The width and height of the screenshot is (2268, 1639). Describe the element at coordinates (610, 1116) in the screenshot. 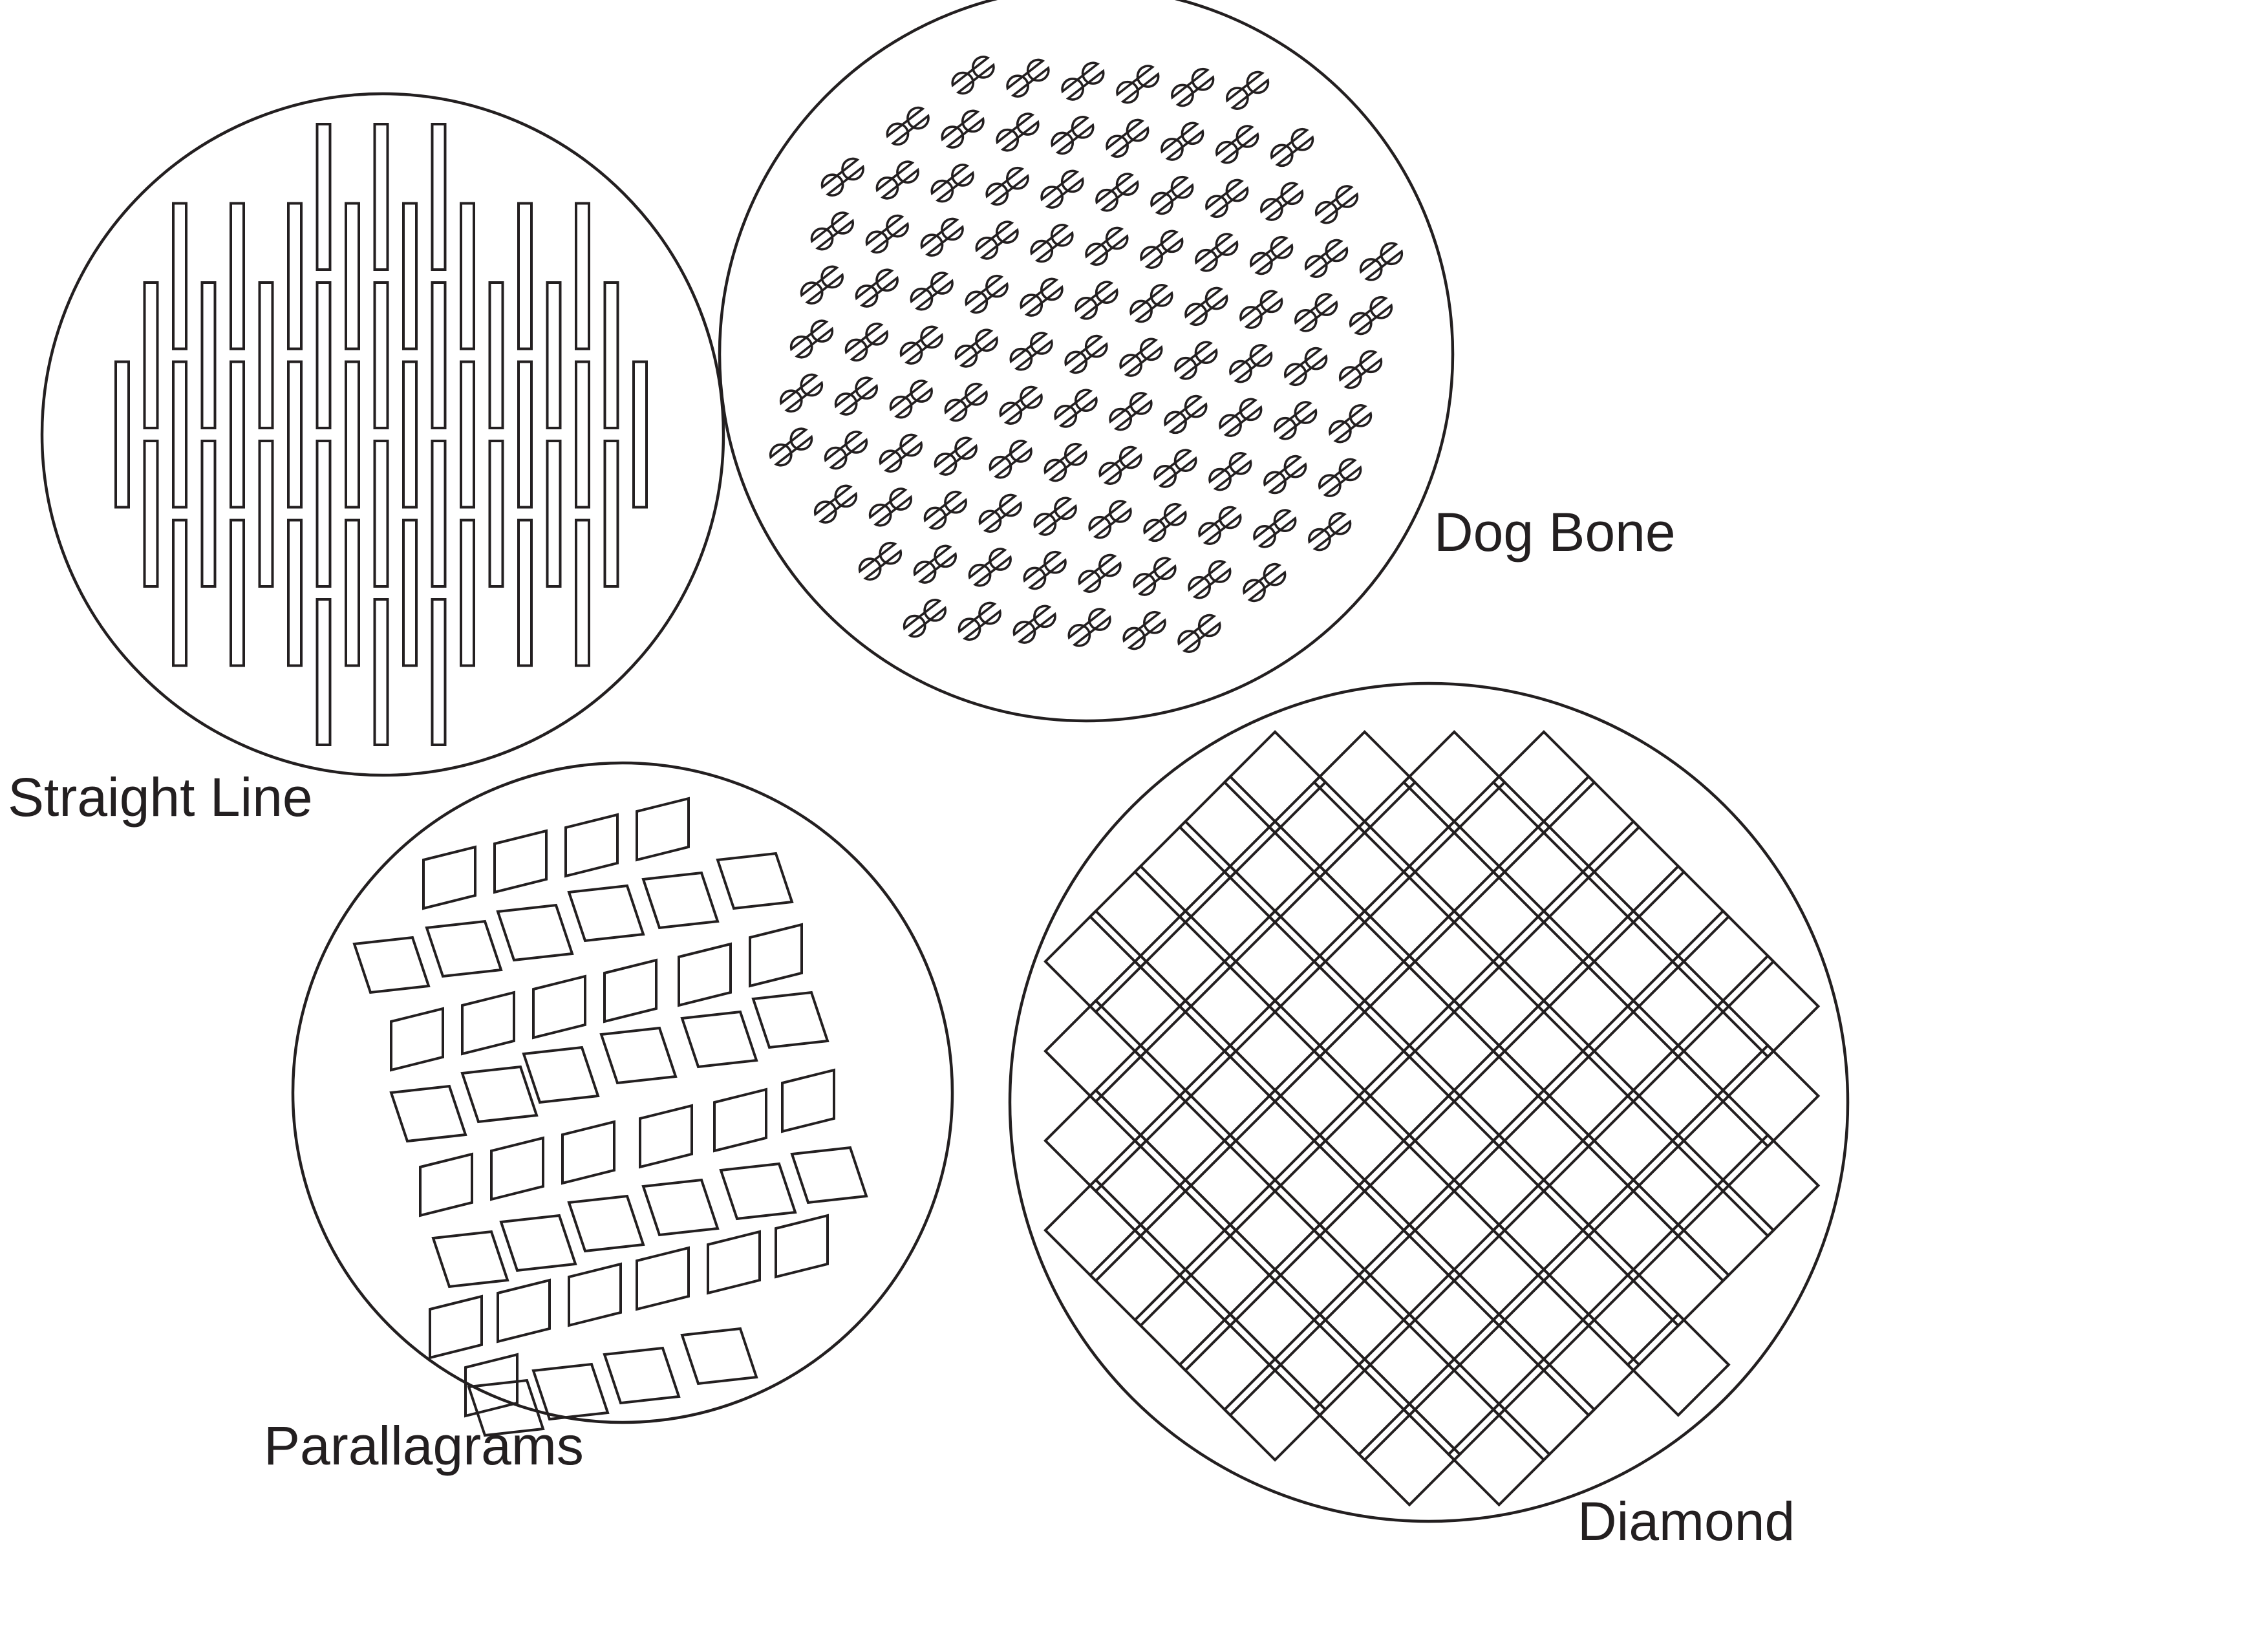

I see `parallelogram-cutouts` at that location.